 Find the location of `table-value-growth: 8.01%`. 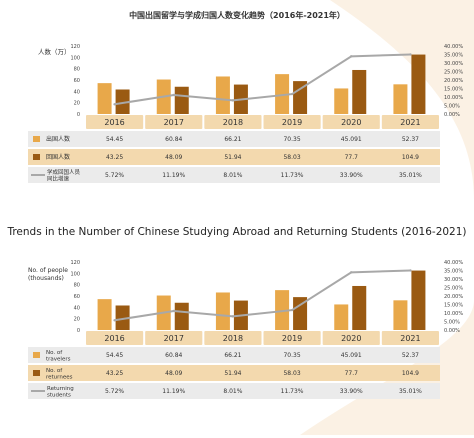

table-value-growth: 8.01% is located at coordinates (232, 175).